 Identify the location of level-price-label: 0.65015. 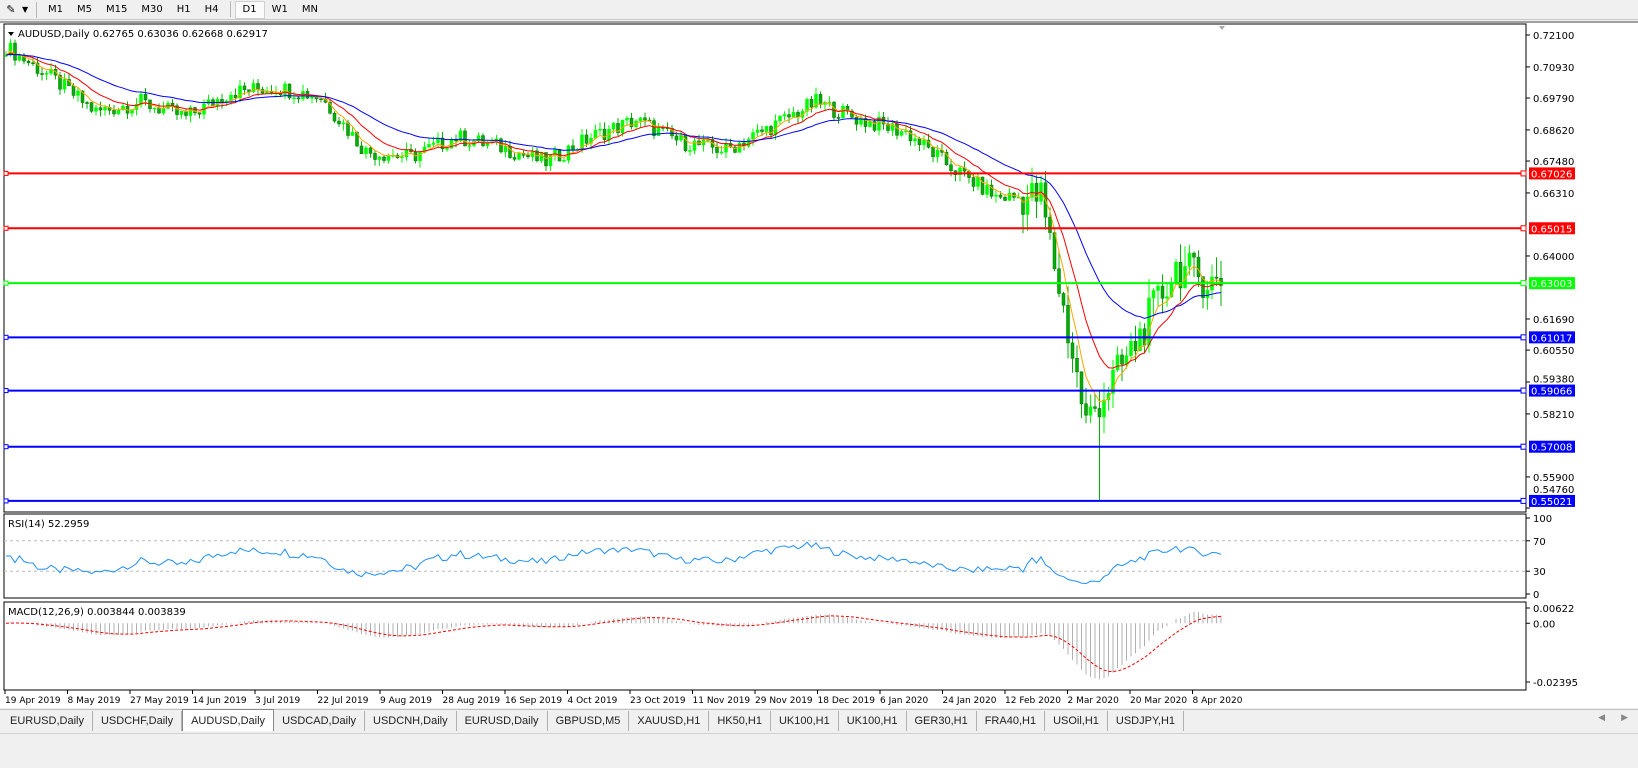
(1551, 229).